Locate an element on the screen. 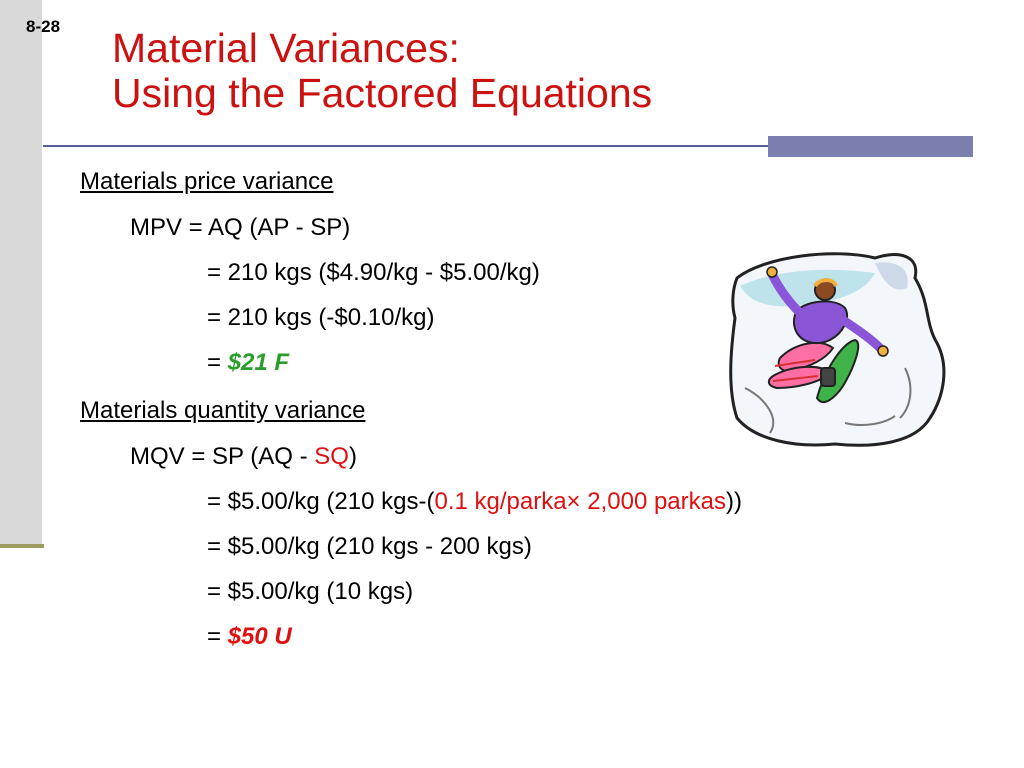 Image resolution: width=1024 pixels, height=768 pixels. title-line-2: Using the Factored Equations is located at coordinates (382, 93).